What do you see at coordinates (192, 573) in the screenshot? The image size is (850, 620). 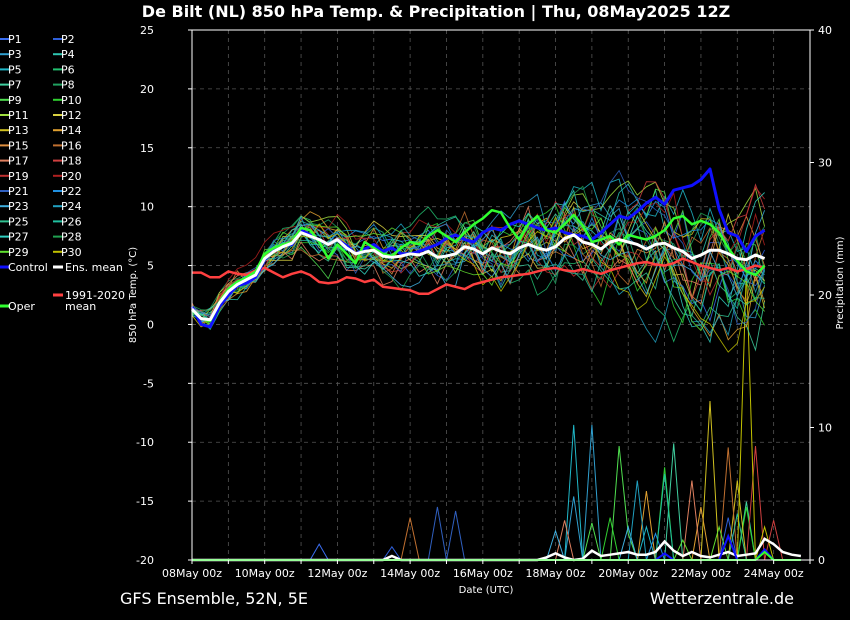 I see `x-tick-label: 08May 00z` at bounding box center [192, 573].